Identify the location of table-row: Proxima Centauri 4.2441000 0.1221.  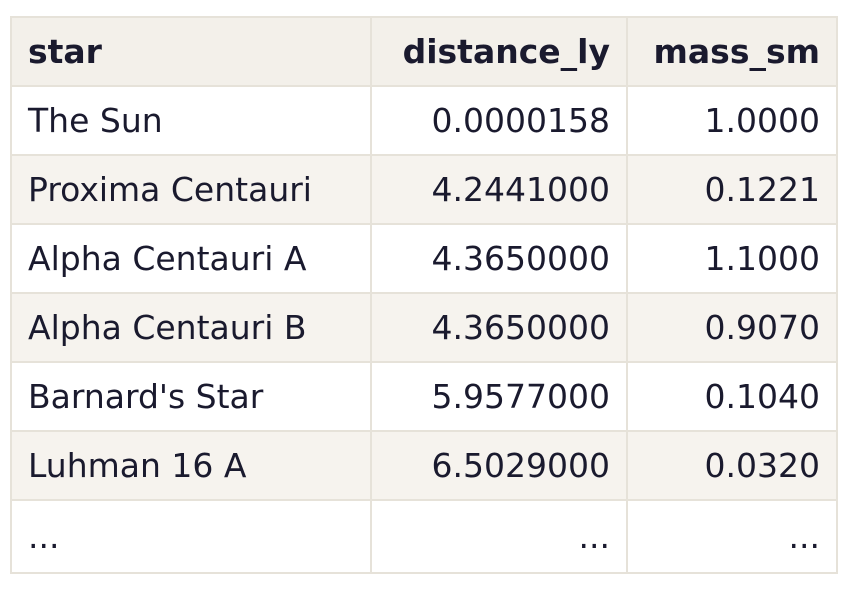
(424, 189).